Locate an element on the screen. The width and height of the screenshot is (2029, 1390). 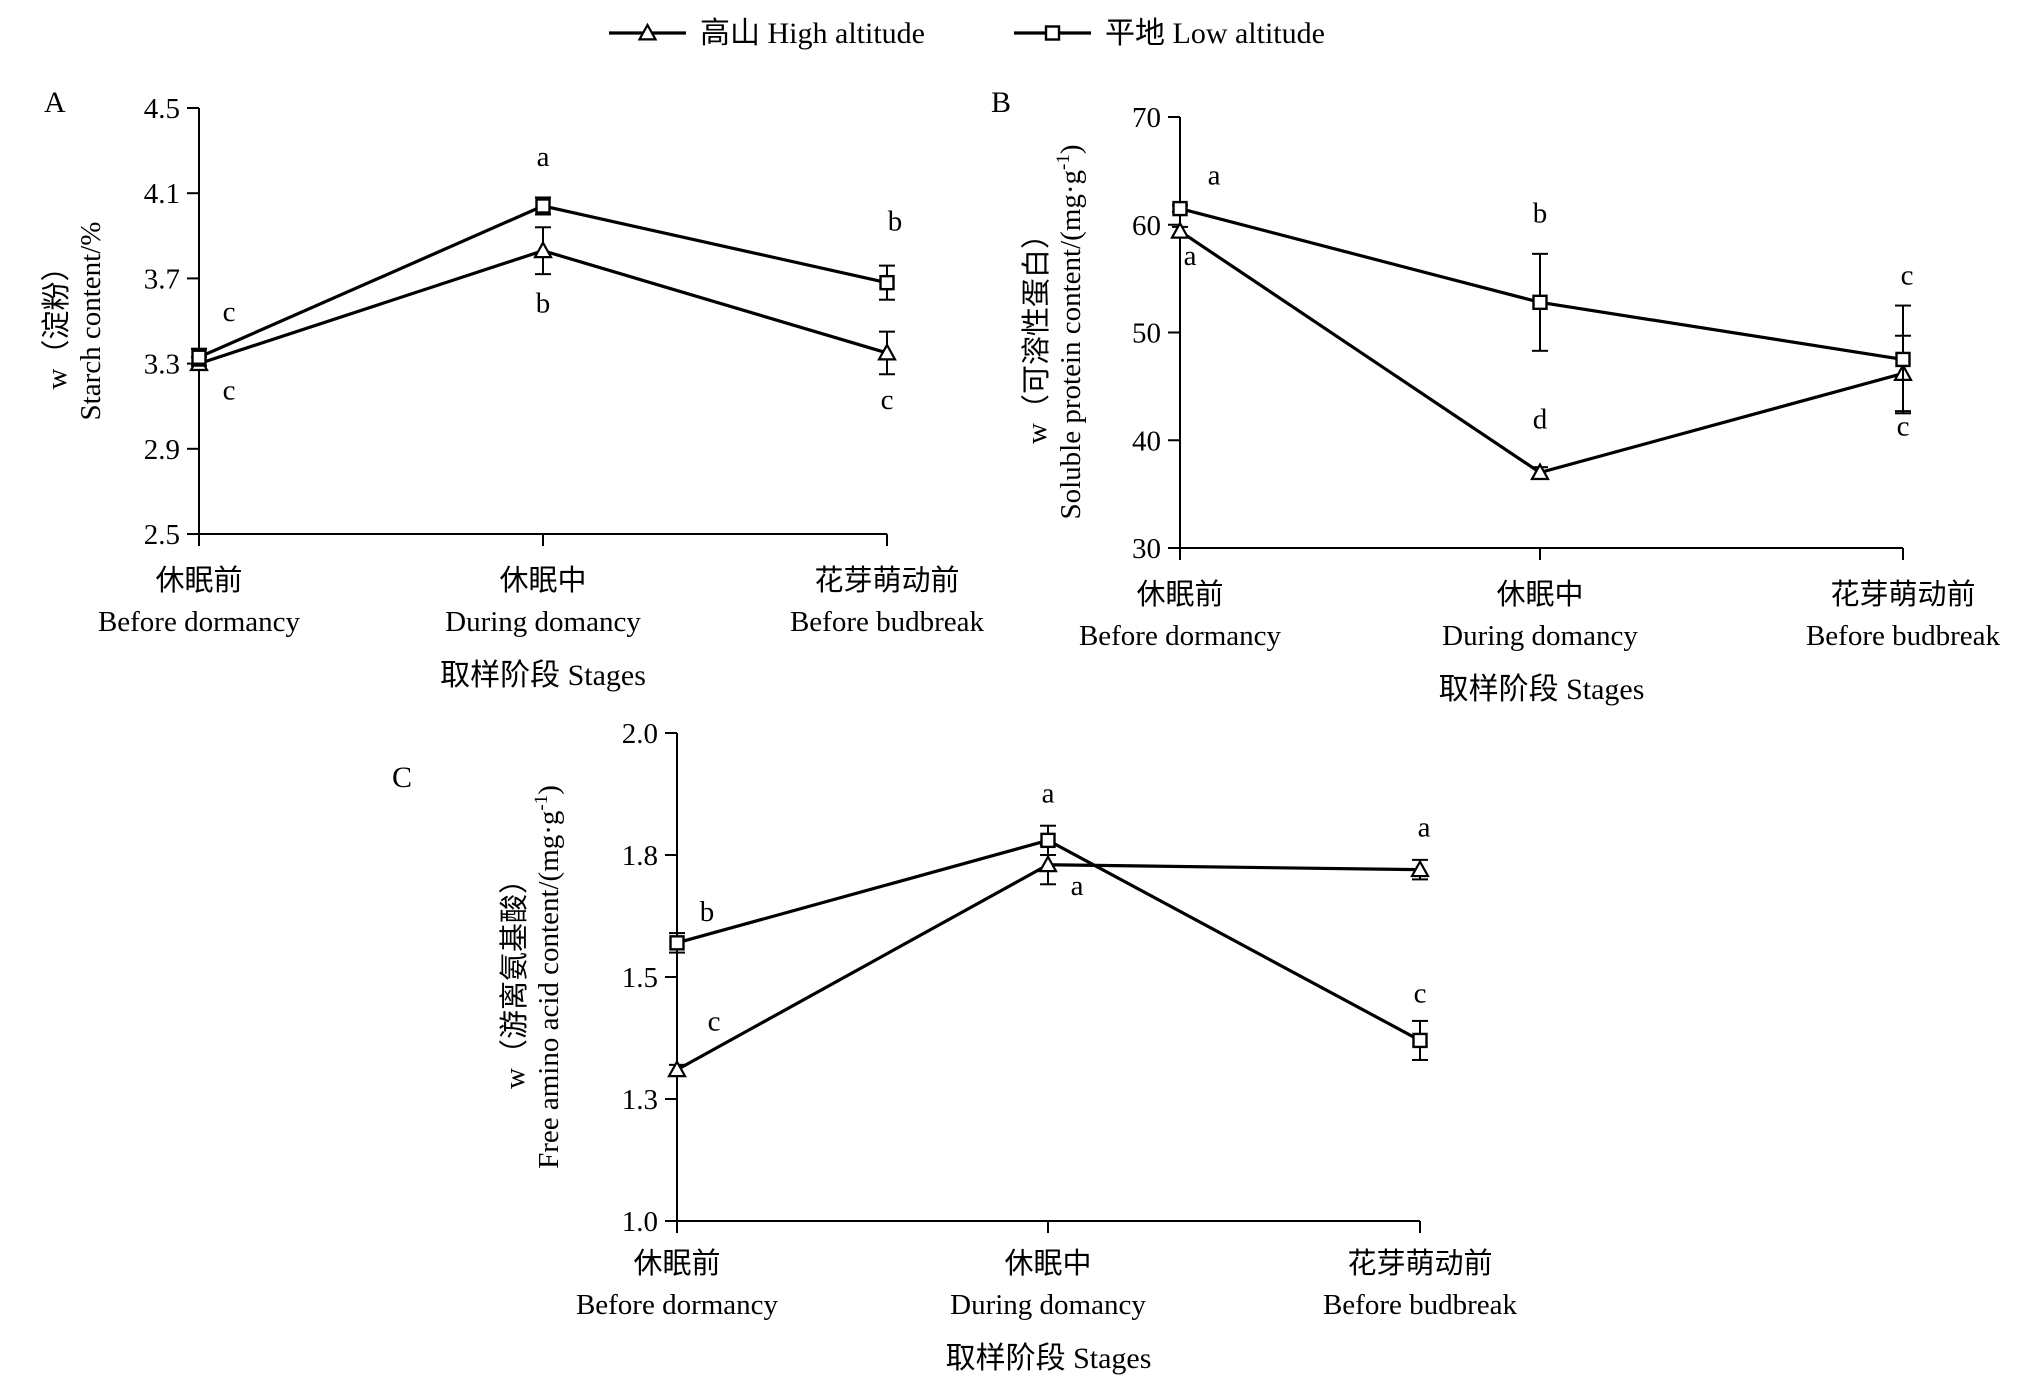
panel-letter: B is located at coordinates (1001, 102).